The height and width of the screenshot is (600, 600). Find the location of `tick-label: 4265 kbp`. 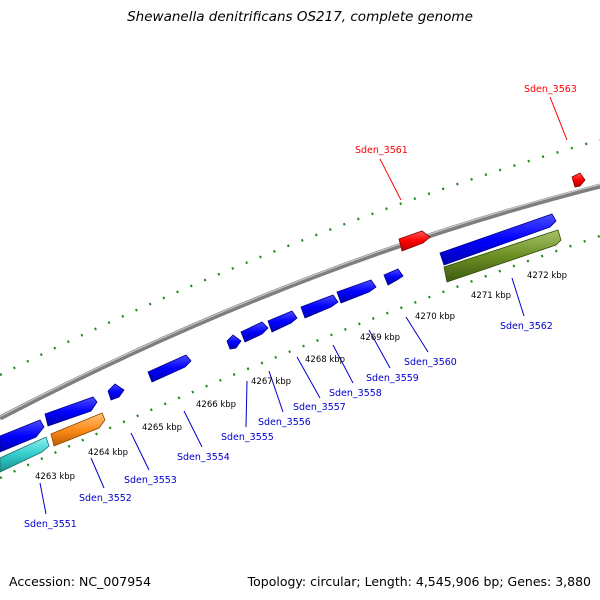

tick-label: 4265 kbp is located at coordinates (162, 428).